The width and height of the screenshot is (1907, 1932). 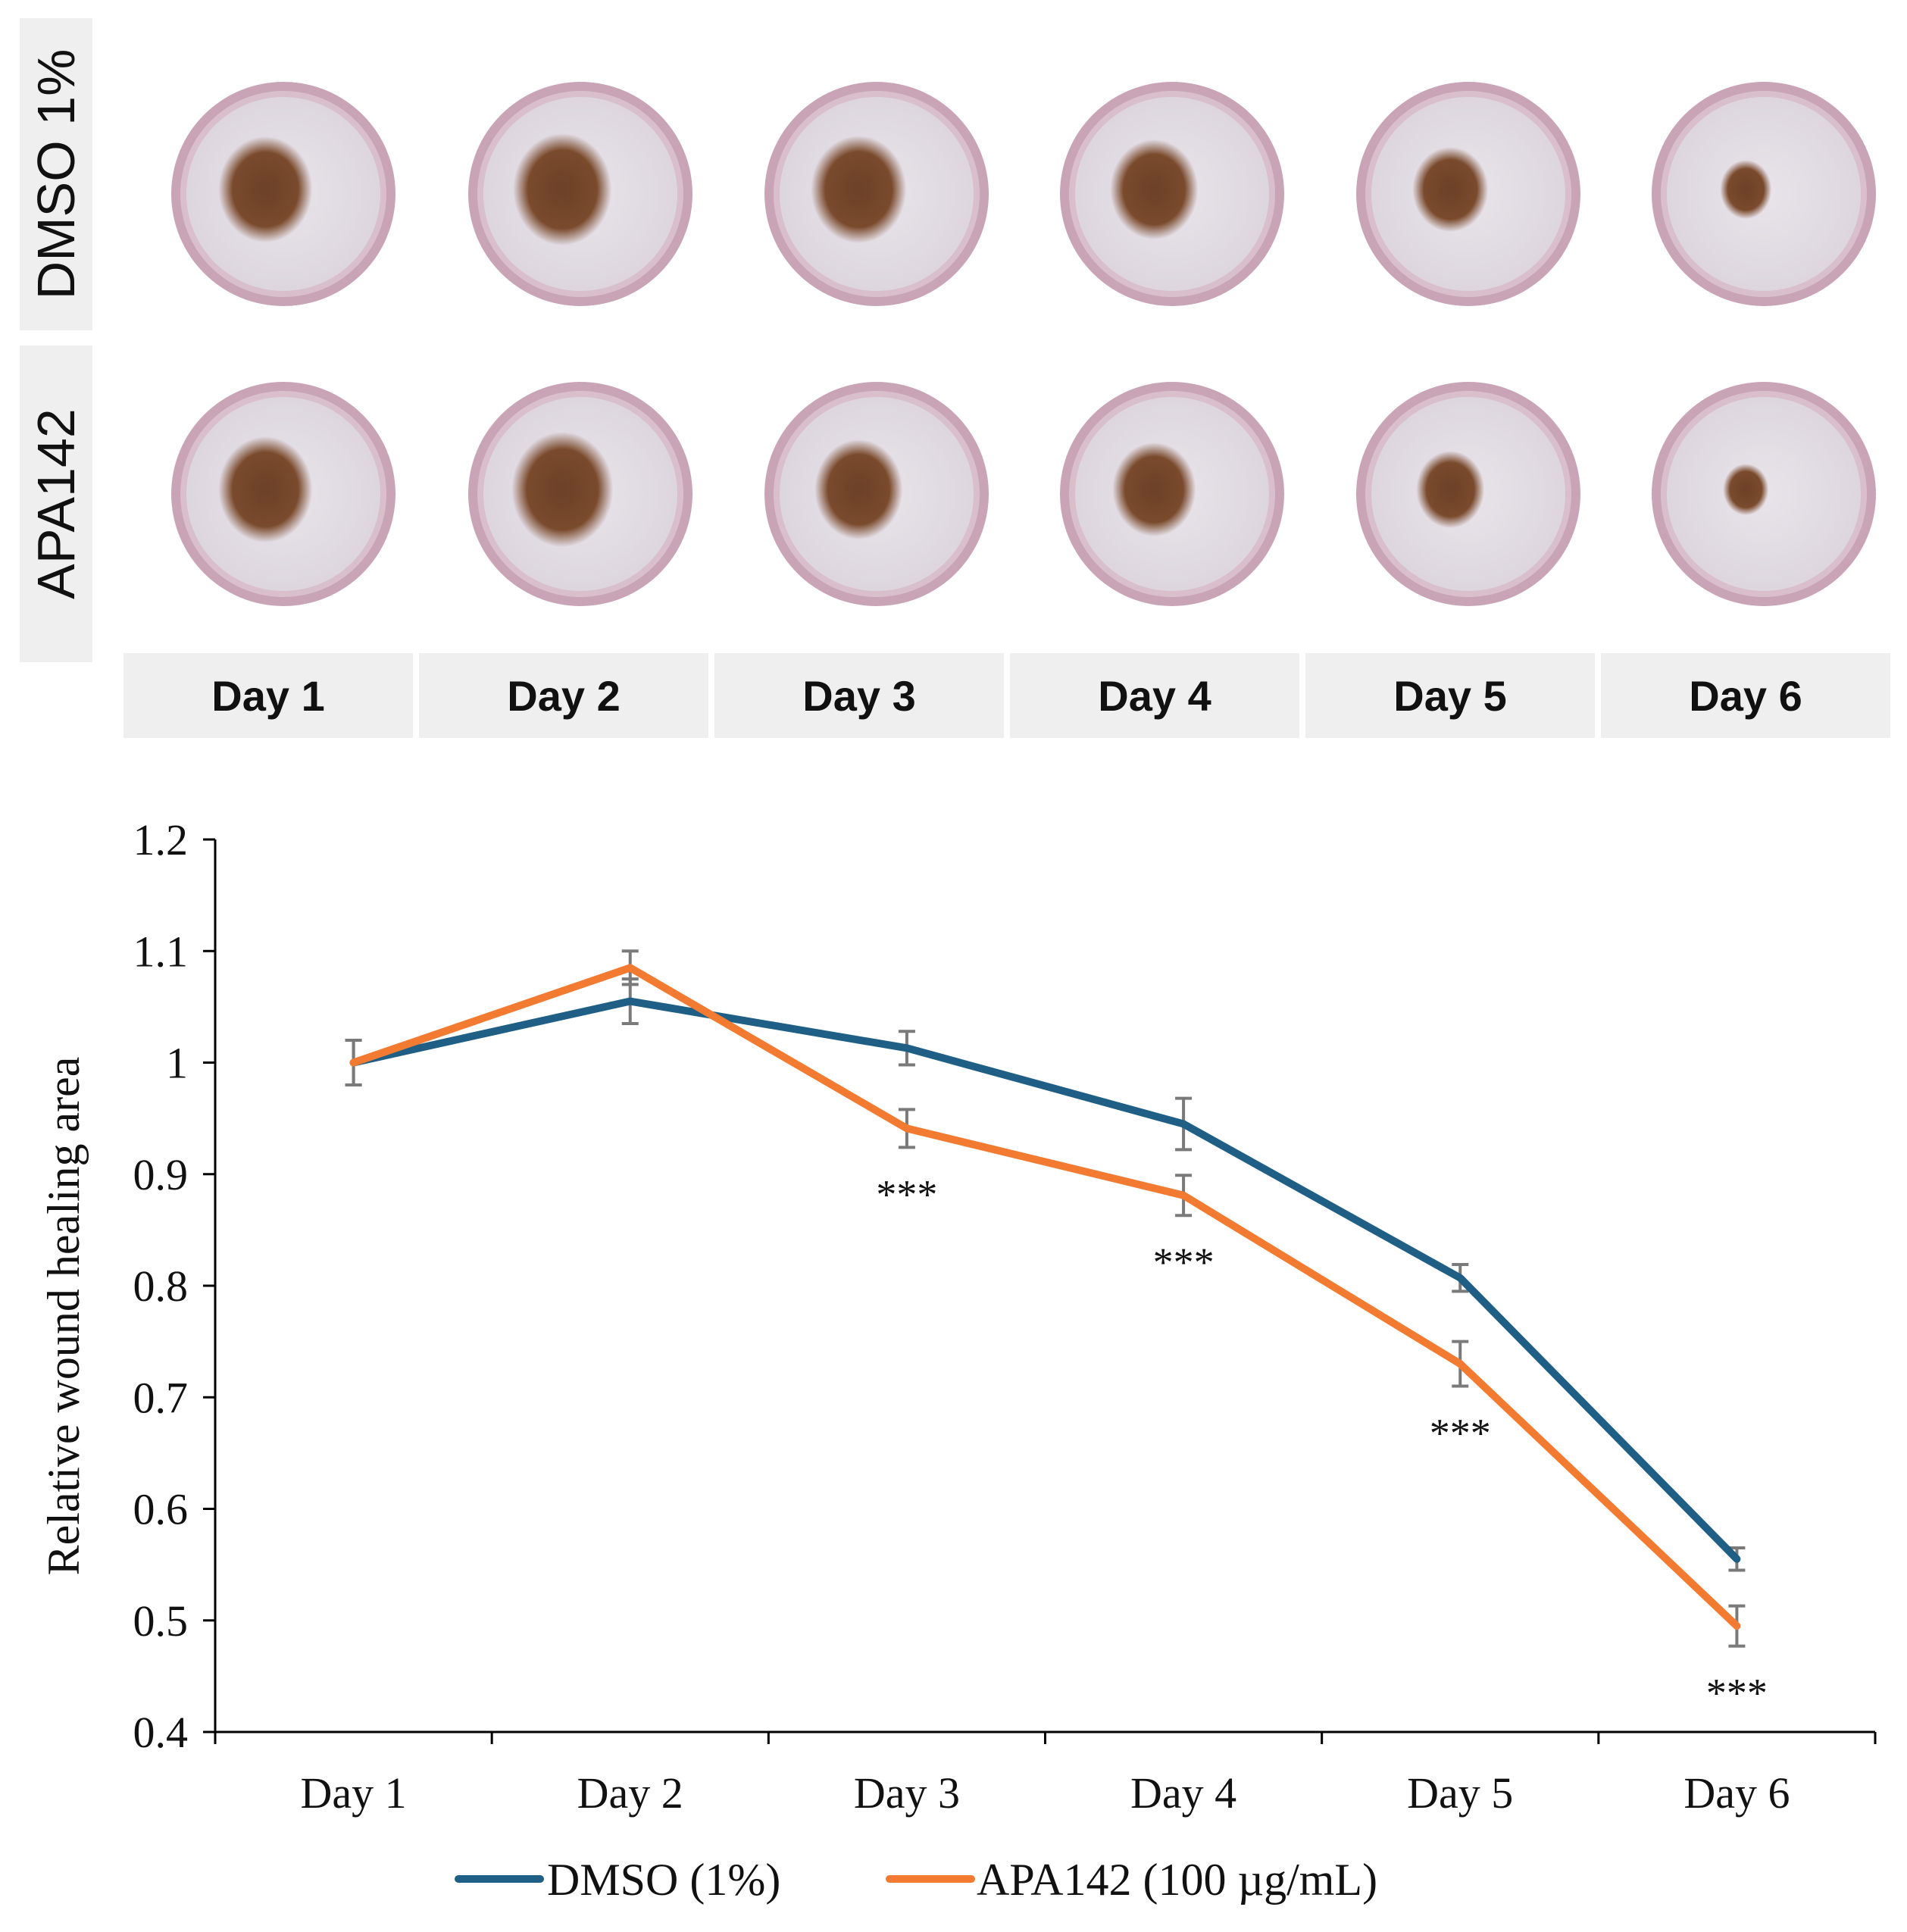 What do you see at coordinates (64, 1317) in the screenshot?
I see `y-axis-label: Relative wound healing area` at bounding box center [64, 1317].